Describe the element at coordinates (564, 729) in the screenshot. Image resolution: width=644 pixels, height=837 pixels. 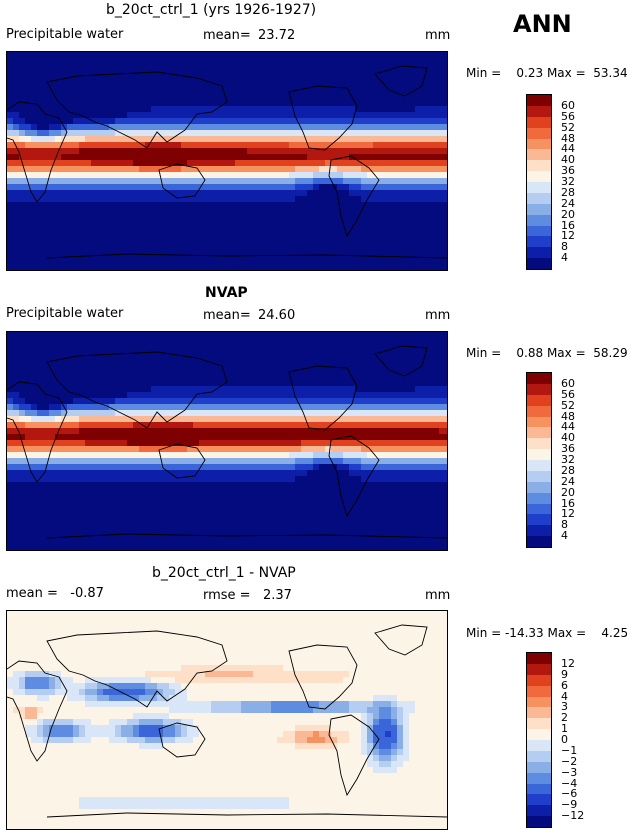
I see `colorbar-tick-label: 1` at that location.